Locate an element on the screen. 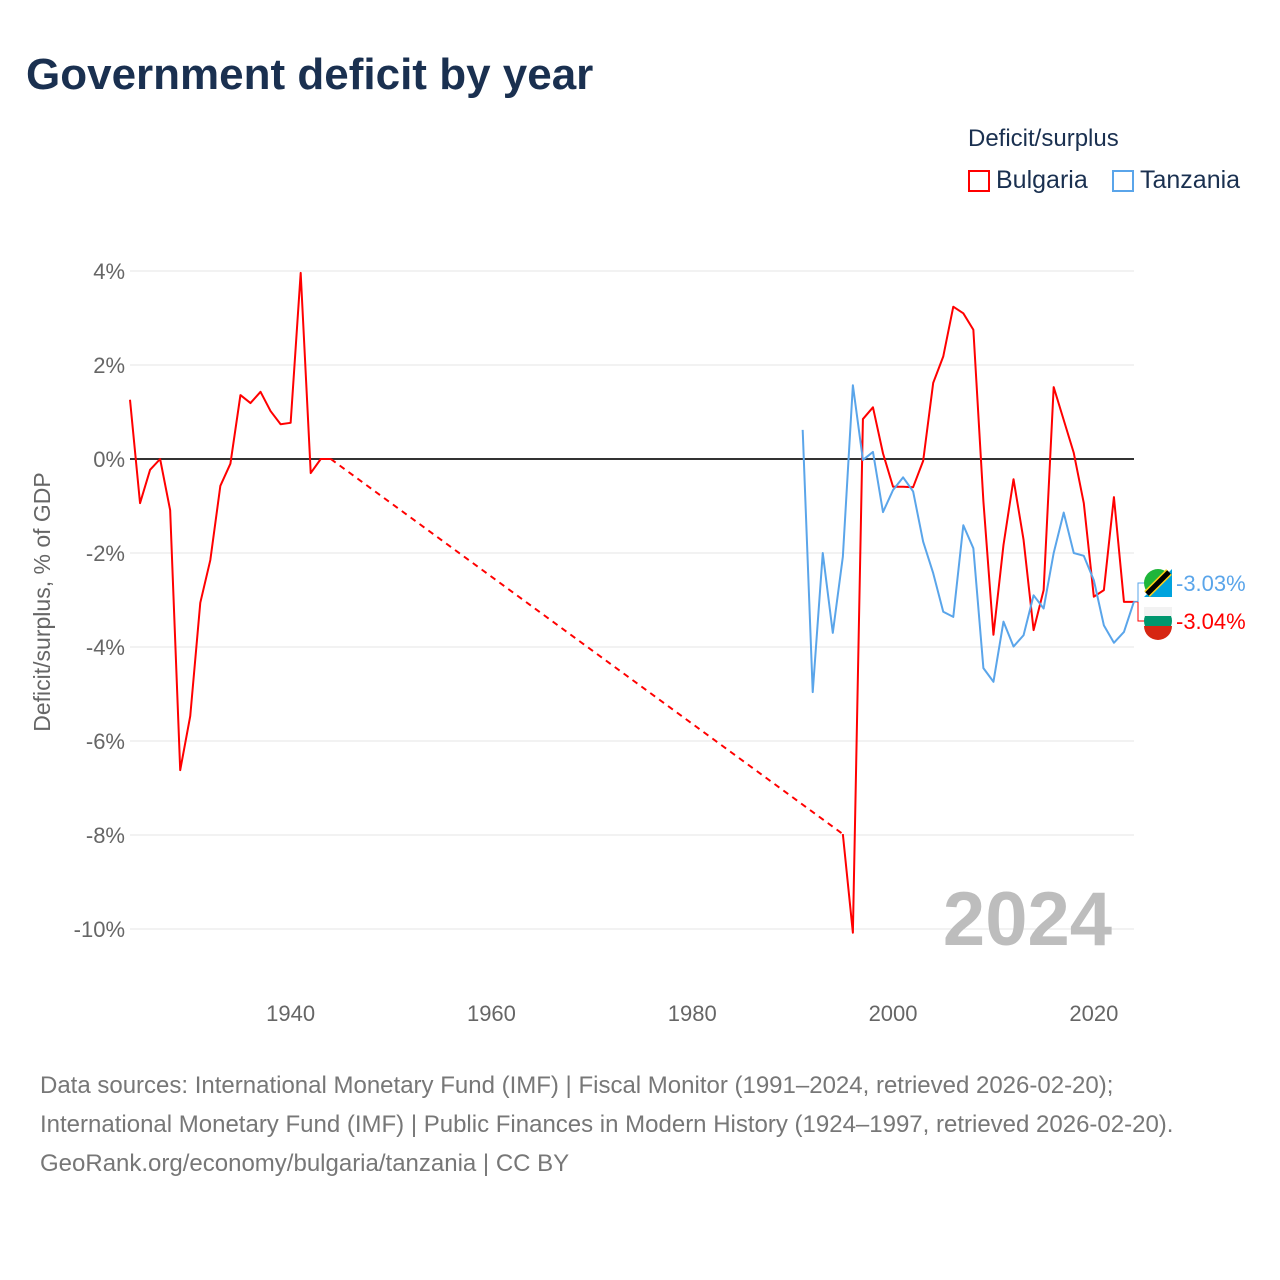  chart-title: Government deficit by year is located at coordinates (310, 74).